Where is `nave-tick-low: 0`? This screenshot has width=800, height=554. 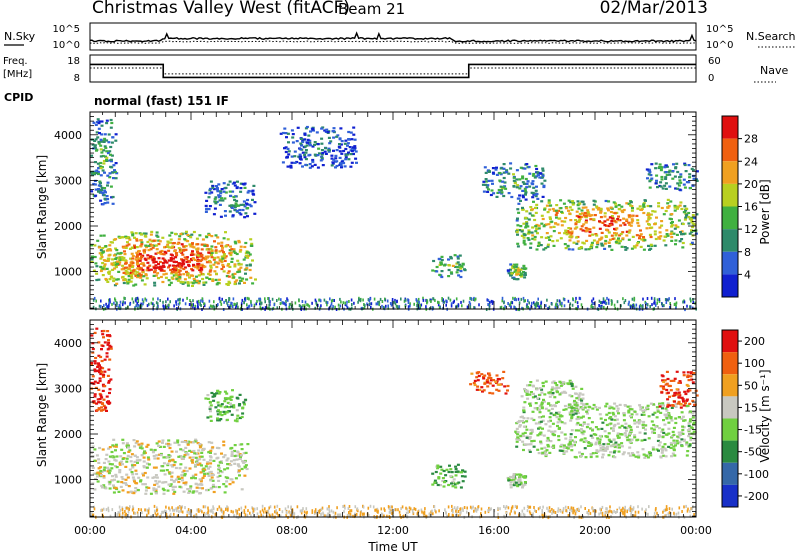 nave-tick-low: 0 is located at coordinates (711, 78).